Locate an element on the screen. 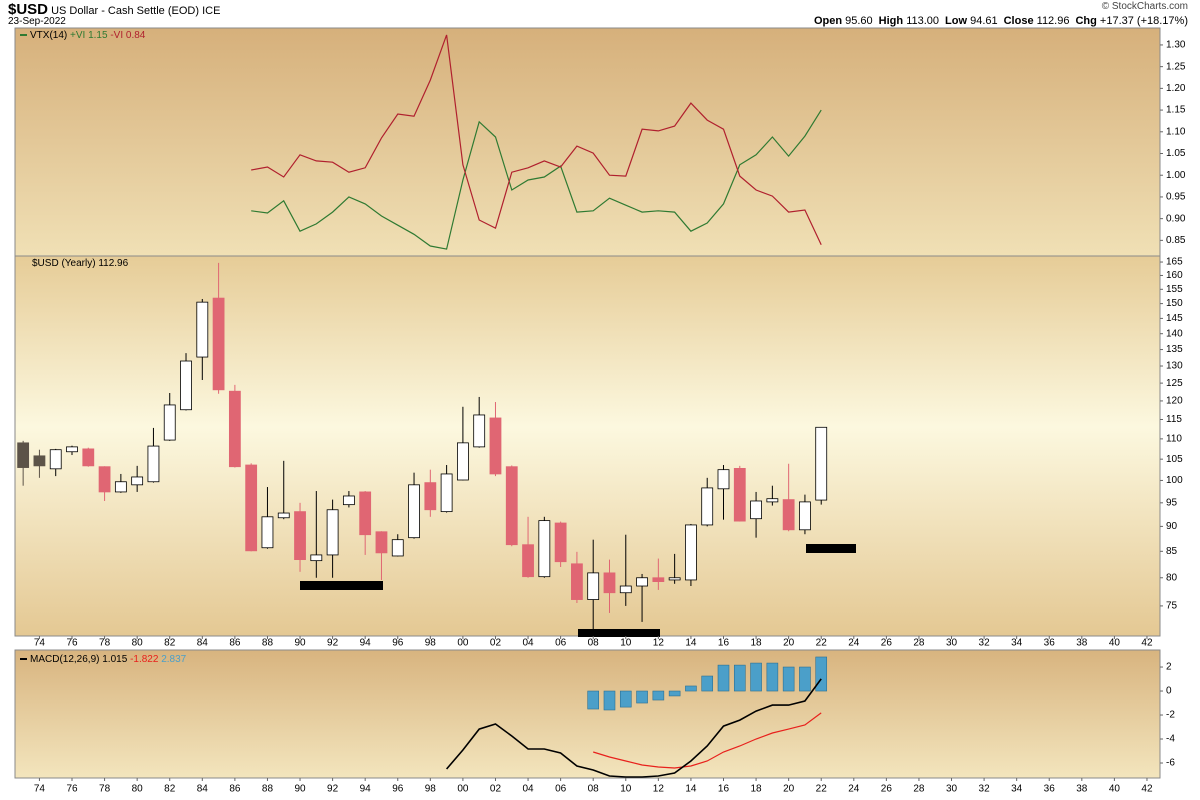 This screenshot has width=1200, height=800. macd-line is located at coordinates (633, 728).